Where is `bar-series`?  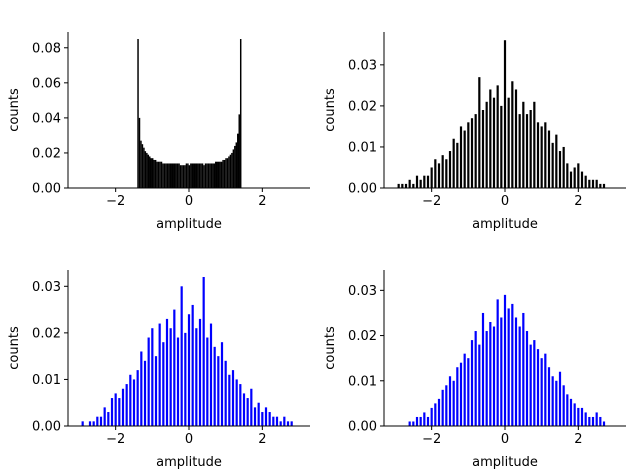 bar-series is located at coordinates (501, 114).